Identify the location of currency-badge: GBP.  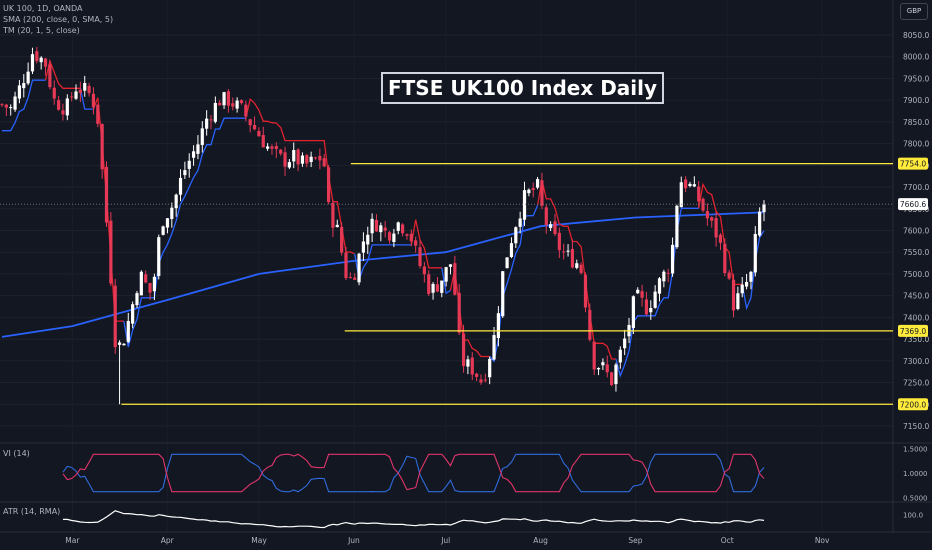
(914, 11).